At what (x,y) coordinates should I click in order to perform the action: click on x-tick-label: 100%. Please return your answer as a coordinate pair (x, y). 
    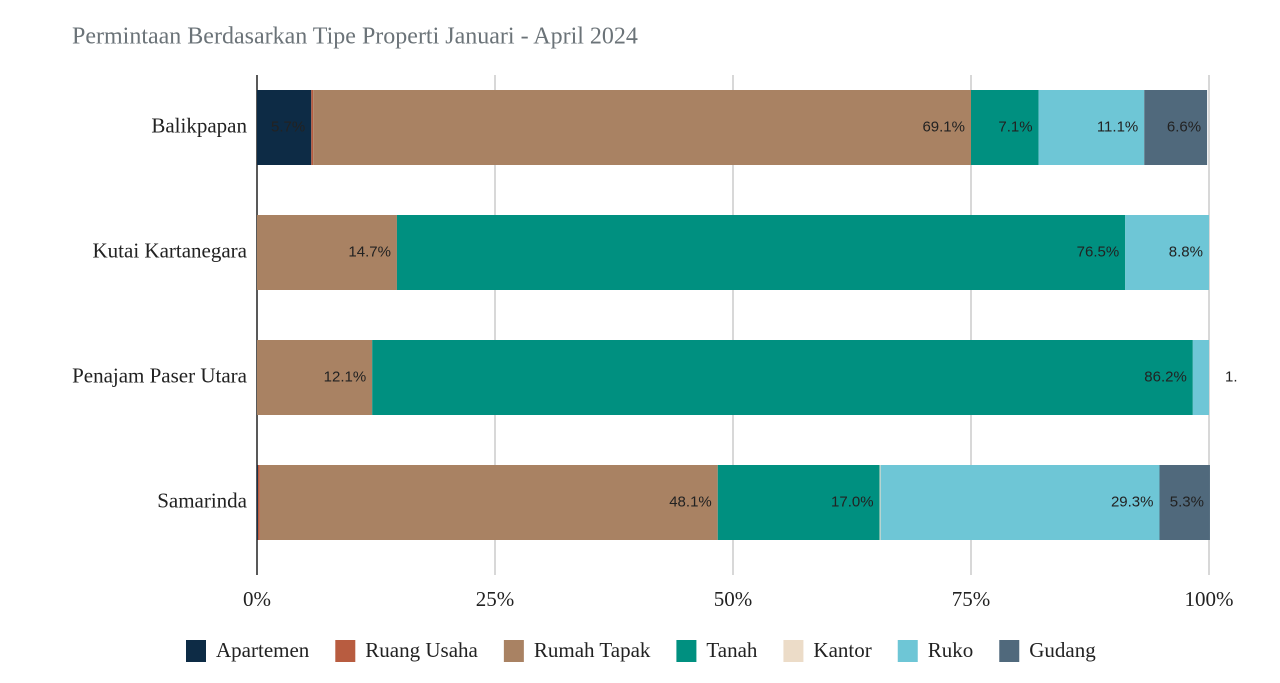
    Looking at the image, I should click on (1209, 599).